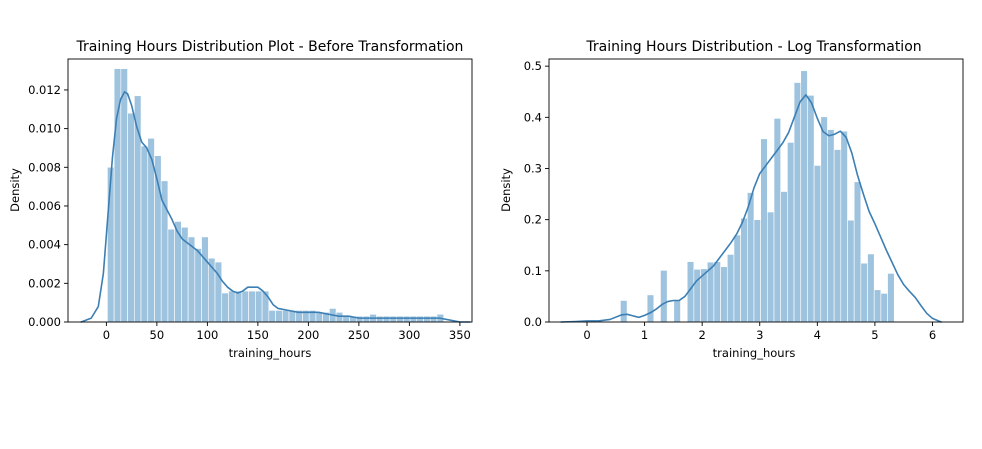 The height and width of the screenshot is (449, 982). What do you see at coordinates (44, 322) in the screenshot?
I see `y-tick-label: 0.000` at bounding box center [44, 322].